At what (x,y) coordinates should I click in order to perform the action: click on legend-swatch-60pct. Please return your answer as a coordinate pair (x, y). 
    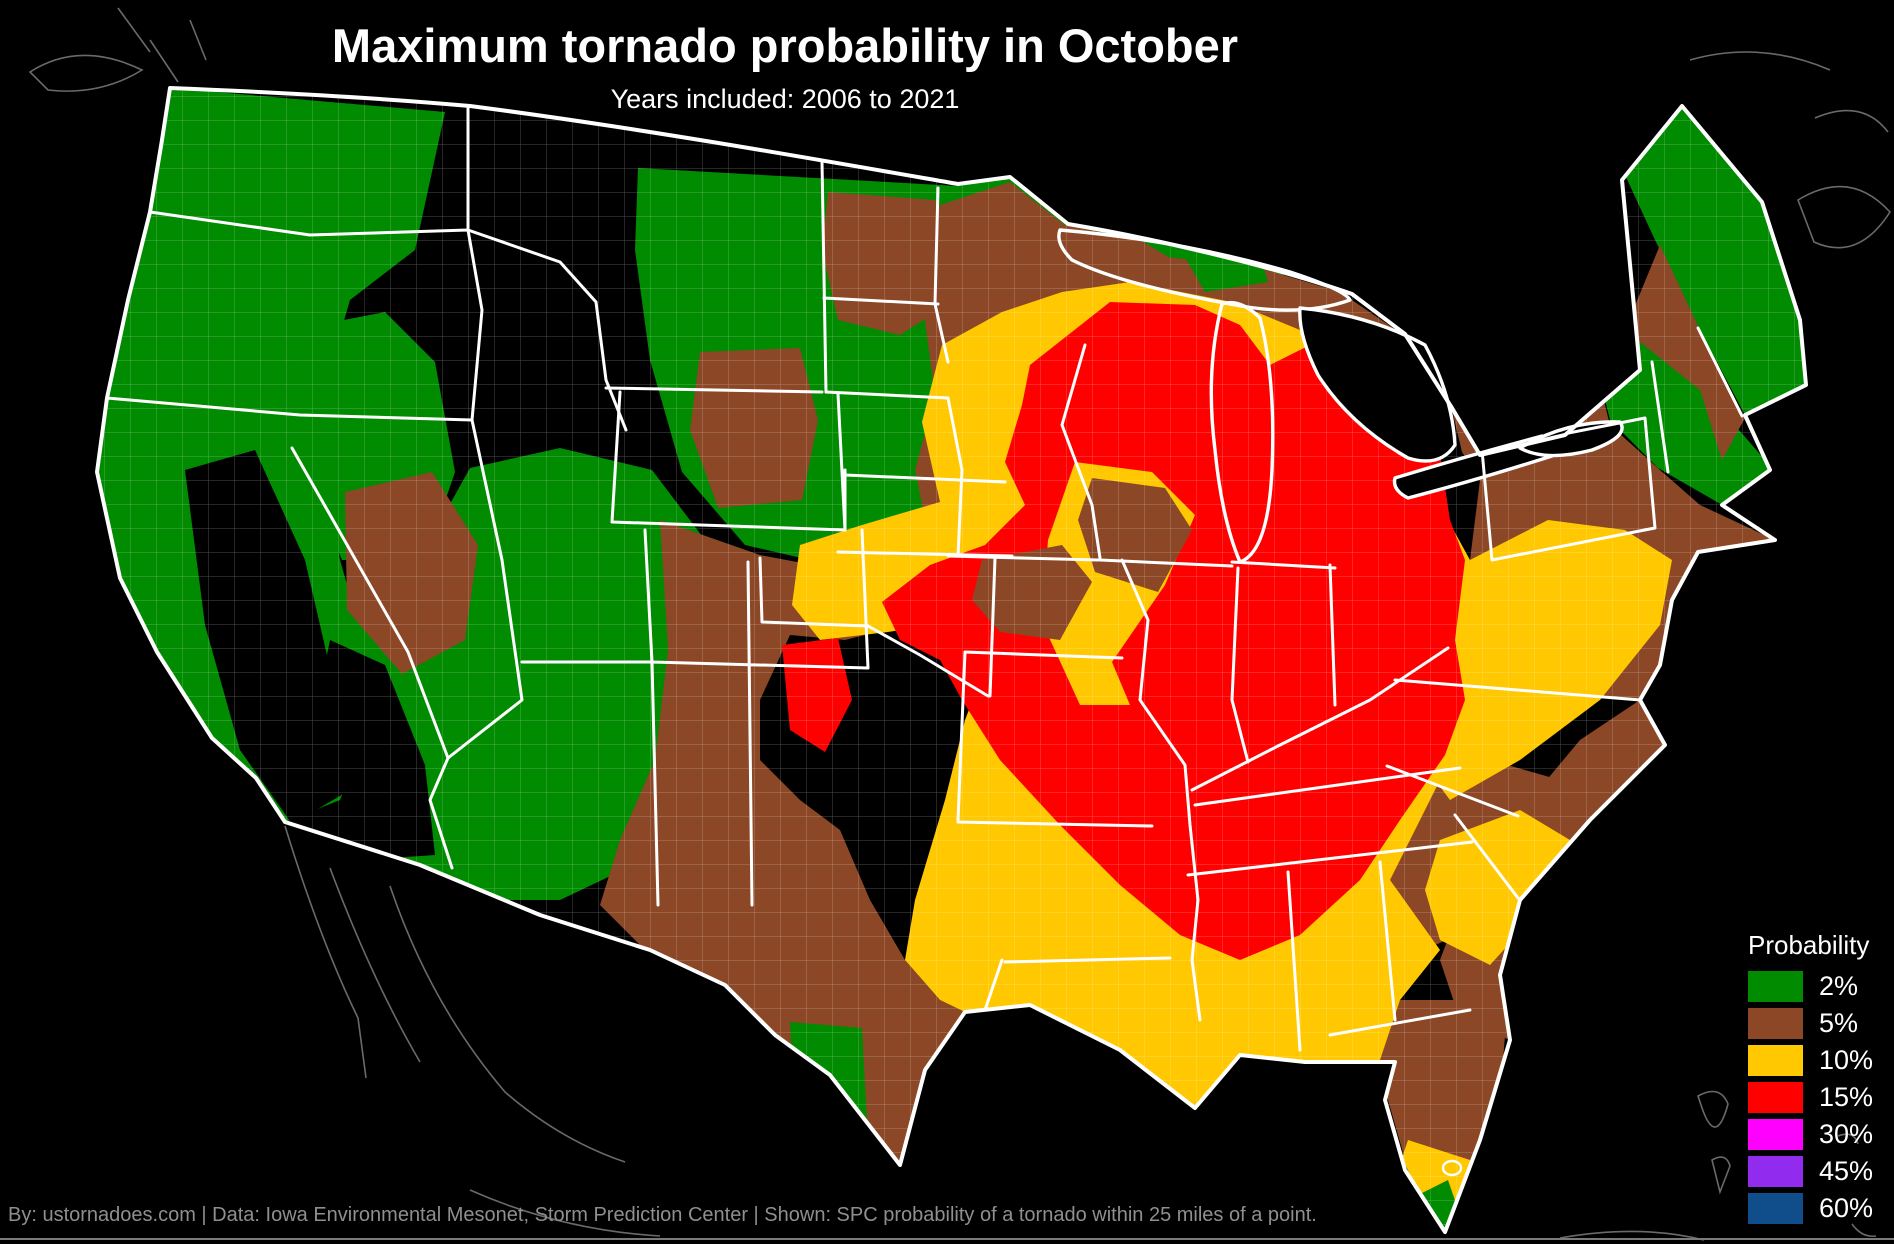
    Looking at the image, I should click on (1775, 1208).